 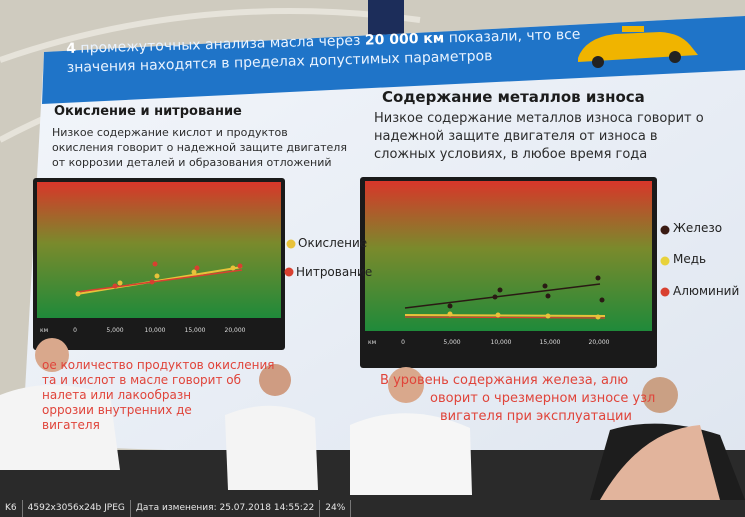 I want to click on header-text: 4, so click(x=71, y=48).